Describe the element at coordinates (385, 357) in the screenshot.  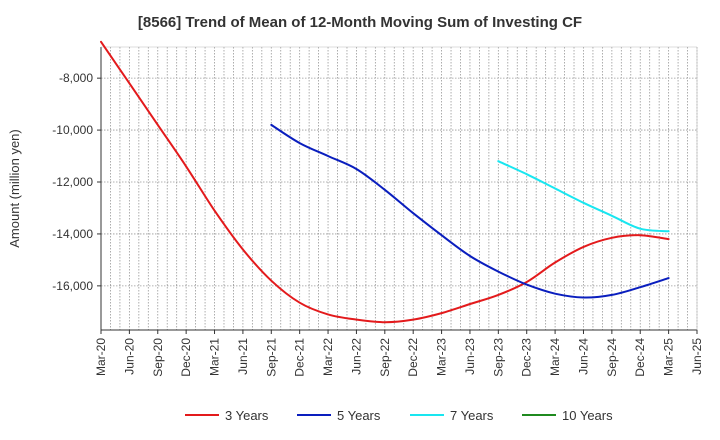
I see `x-tick-label: Sep-22` at that location.